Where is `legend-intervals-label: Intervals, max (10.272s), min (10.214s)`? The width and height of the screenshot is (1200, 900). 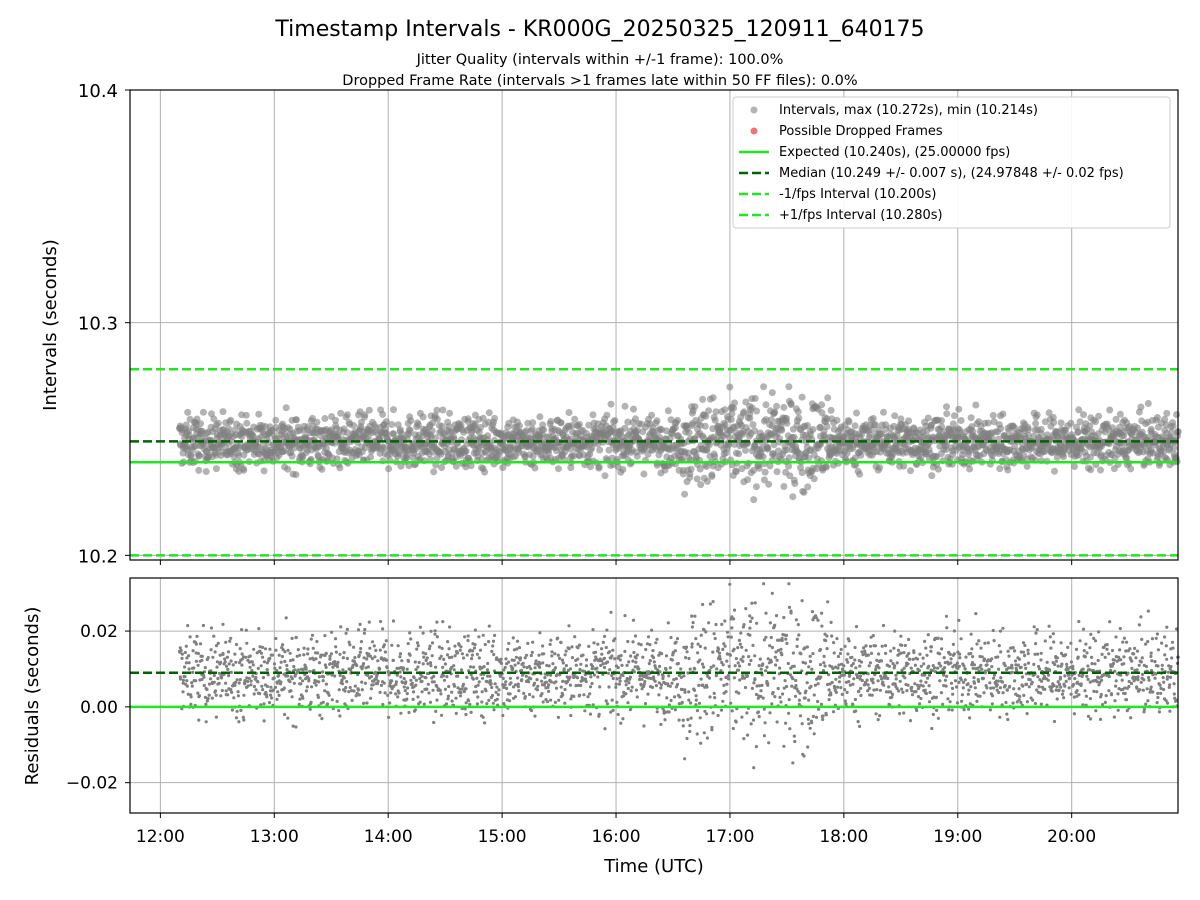
legend-intervals-label: Intervals, max (10.272s), min (10.214s) is located at coordinates (908, 110).